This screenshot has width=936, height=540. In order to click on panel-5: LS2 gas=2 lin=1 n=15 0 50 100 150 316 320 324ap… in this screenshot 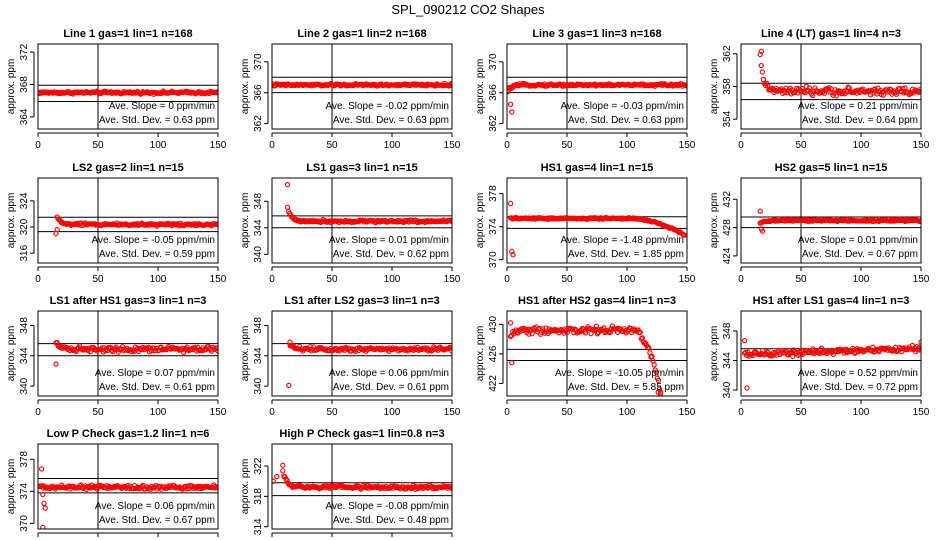, I will do `click(116, 223)`.